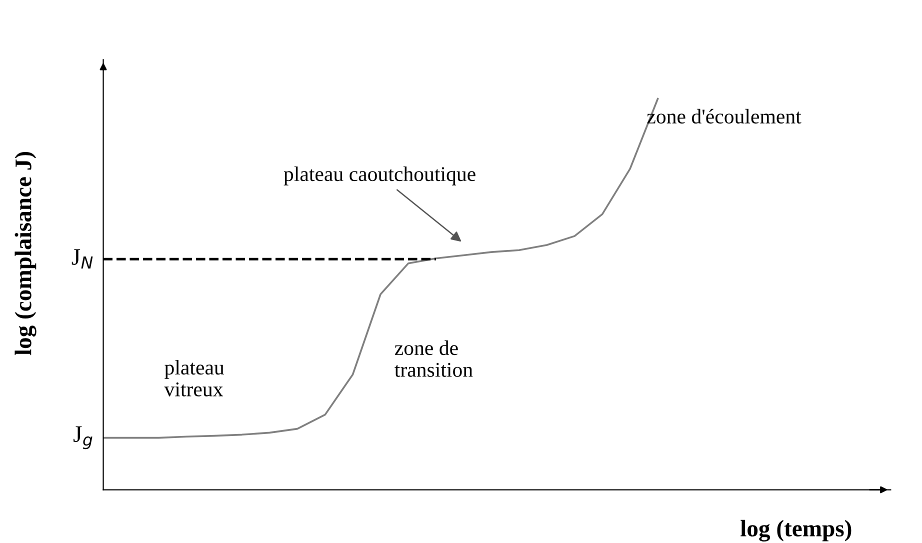 This screenshot has height=543, width=922. What do you see at coordinates (25, 254) in the screenshot?
I see `y-axis-title: log (complaisance J)` at bounding box center [25, 254].